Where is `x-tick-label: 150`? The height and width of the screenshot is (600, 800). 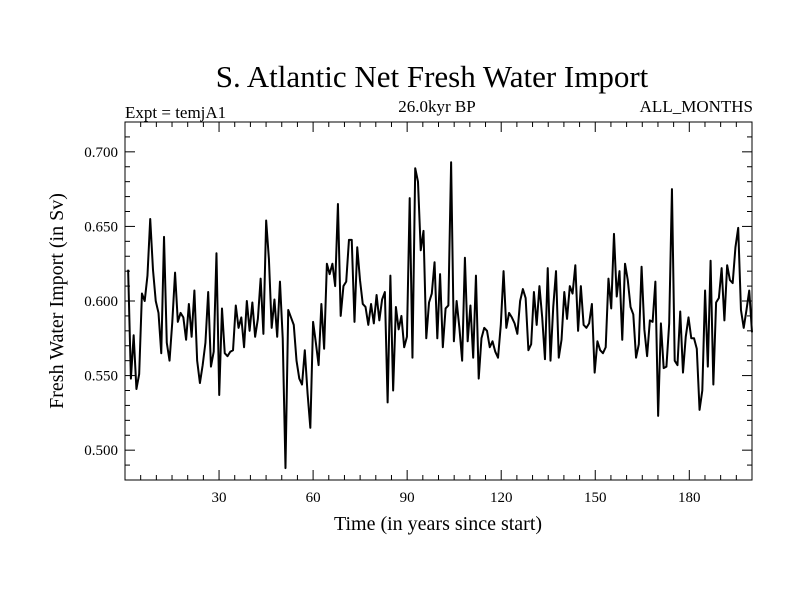
x-tick-label: 150 is located at coordinates (595, 498).